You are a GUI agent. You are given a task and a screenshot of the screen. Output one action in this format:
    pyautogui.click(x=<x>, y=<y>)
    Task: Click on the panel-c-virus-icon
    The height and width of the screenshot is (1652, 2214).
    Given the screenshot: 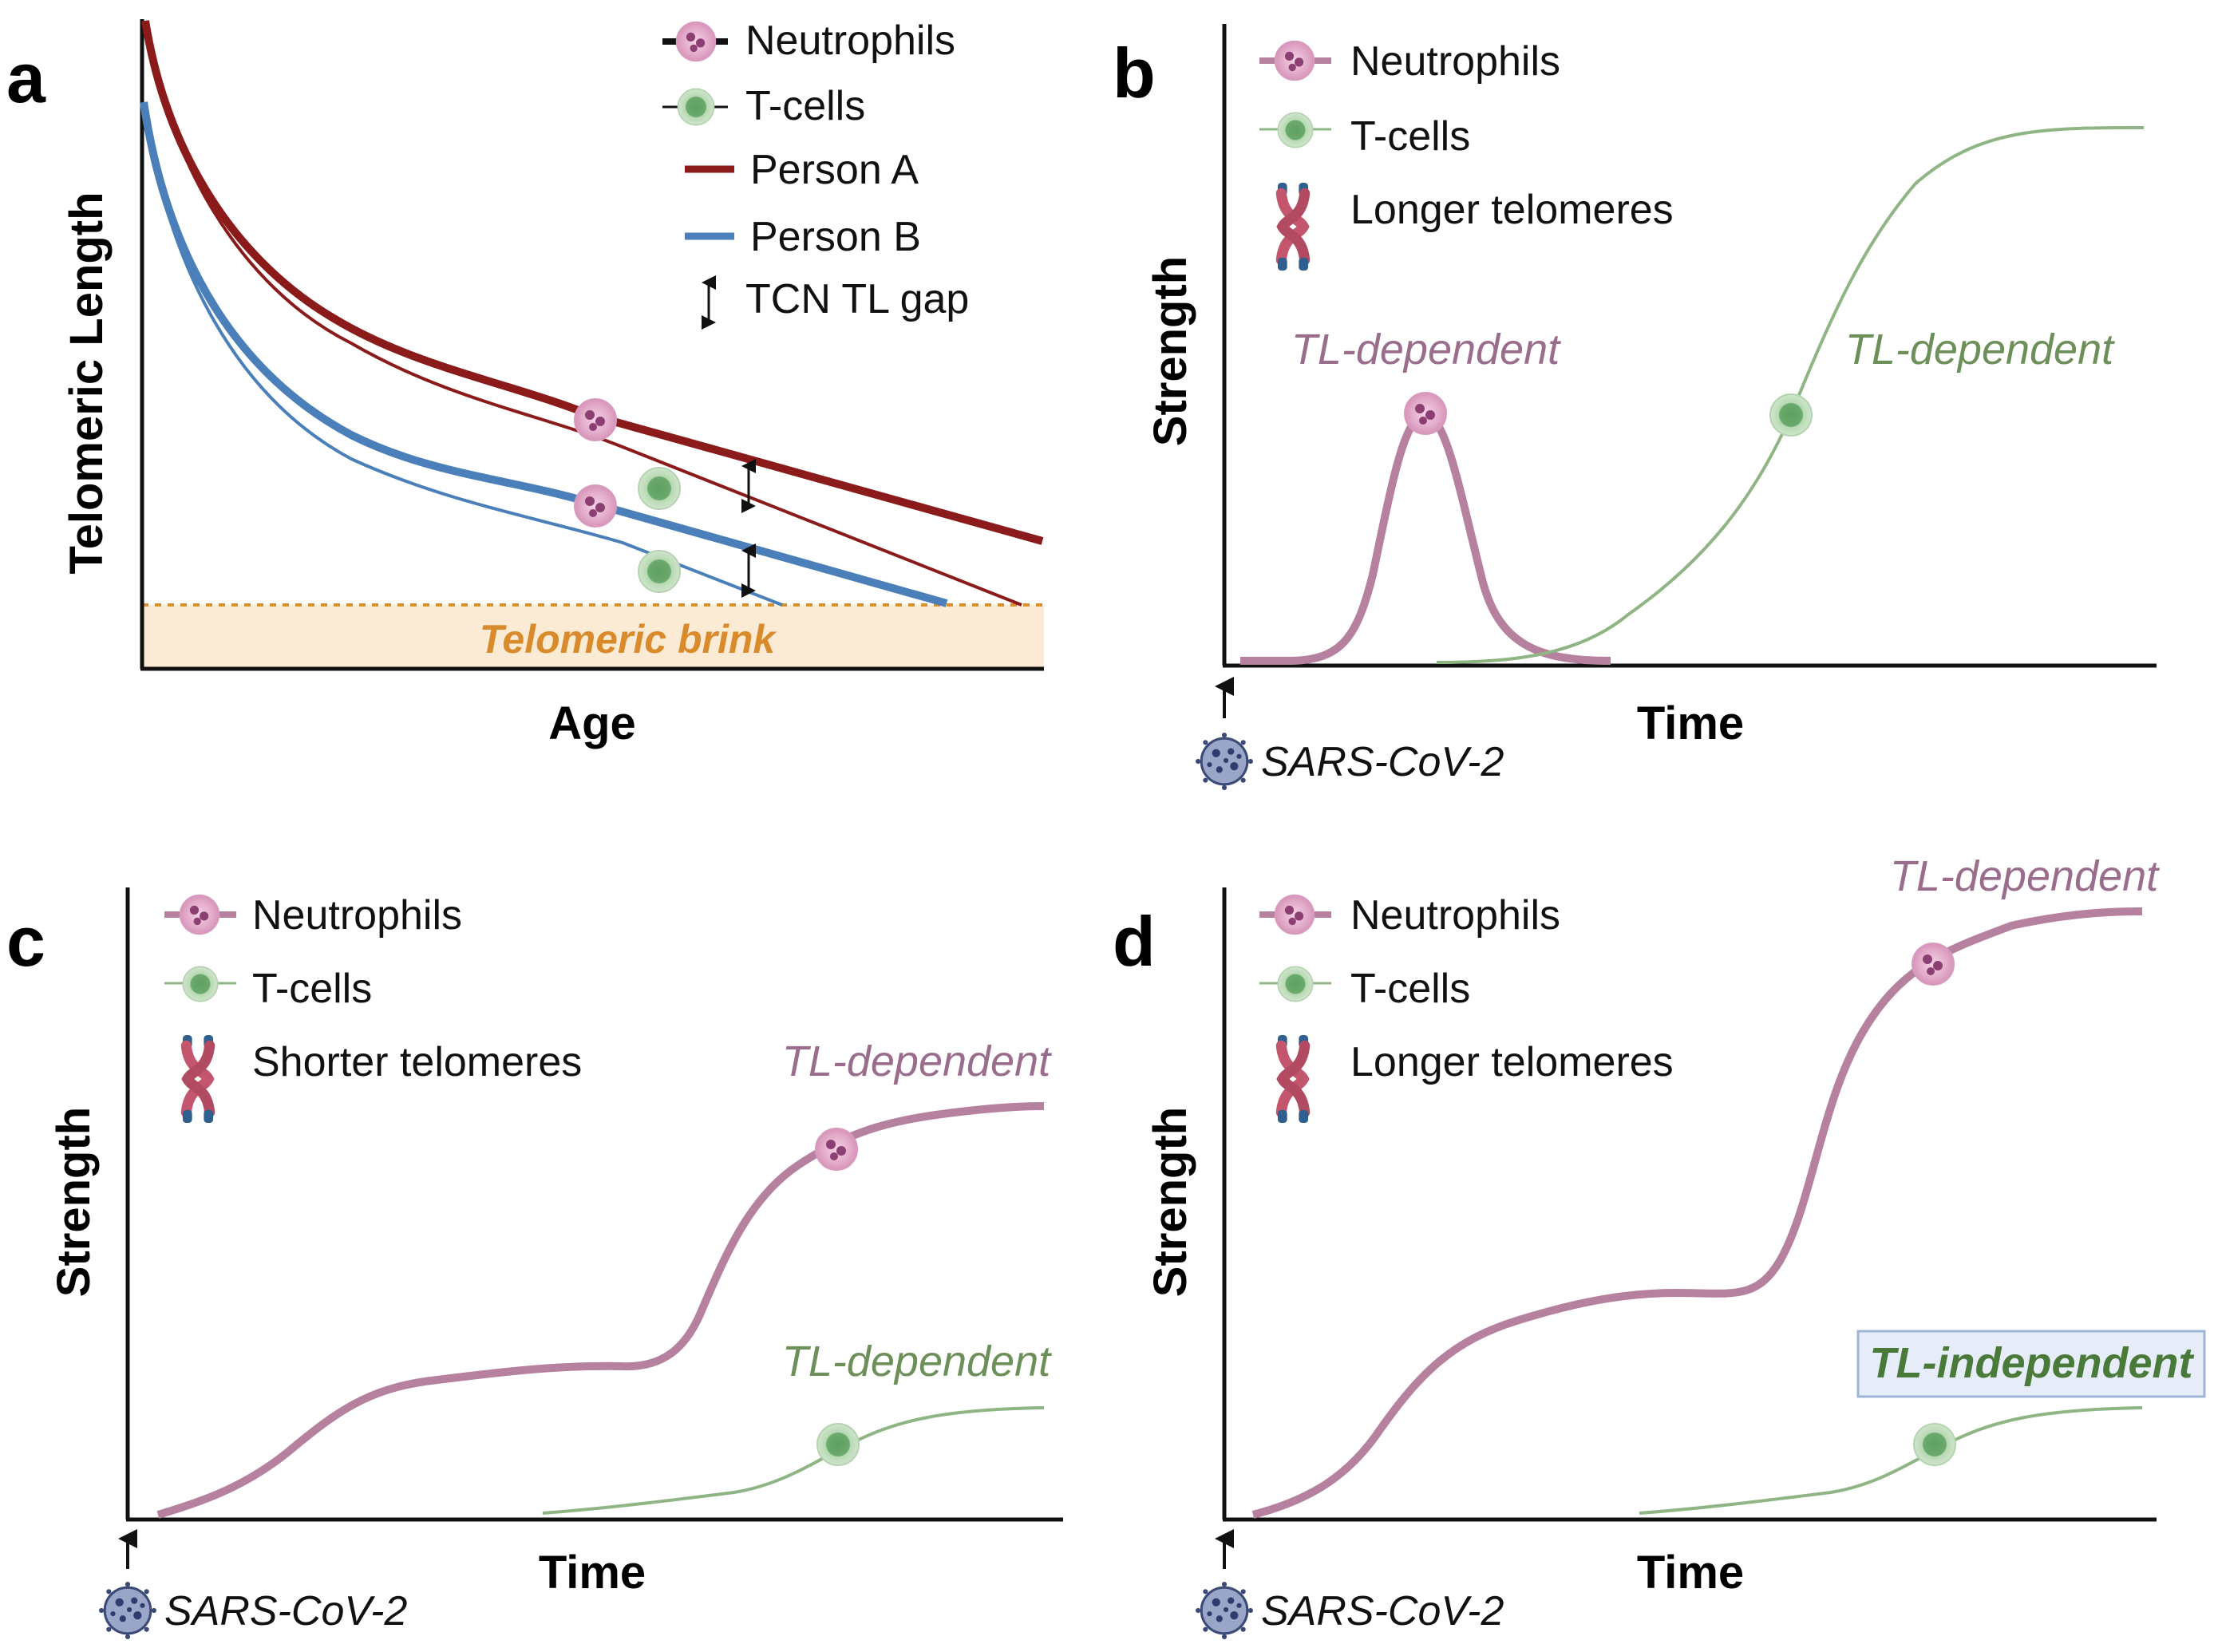 What is the action you would take?
    pyautogui.click(x=127, y=1610)
    